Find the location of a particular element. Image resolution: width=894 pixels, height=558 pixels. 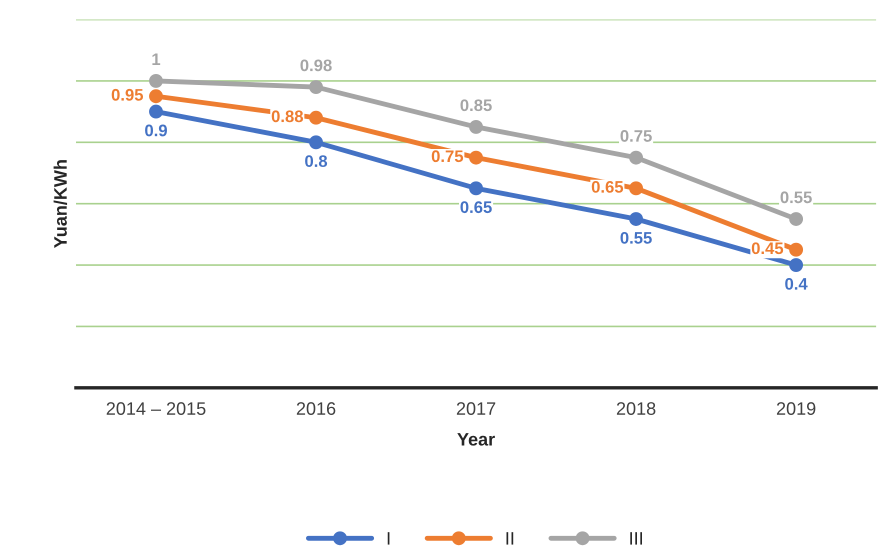

data-label: 0.88 is located at coordinates (288, 116).